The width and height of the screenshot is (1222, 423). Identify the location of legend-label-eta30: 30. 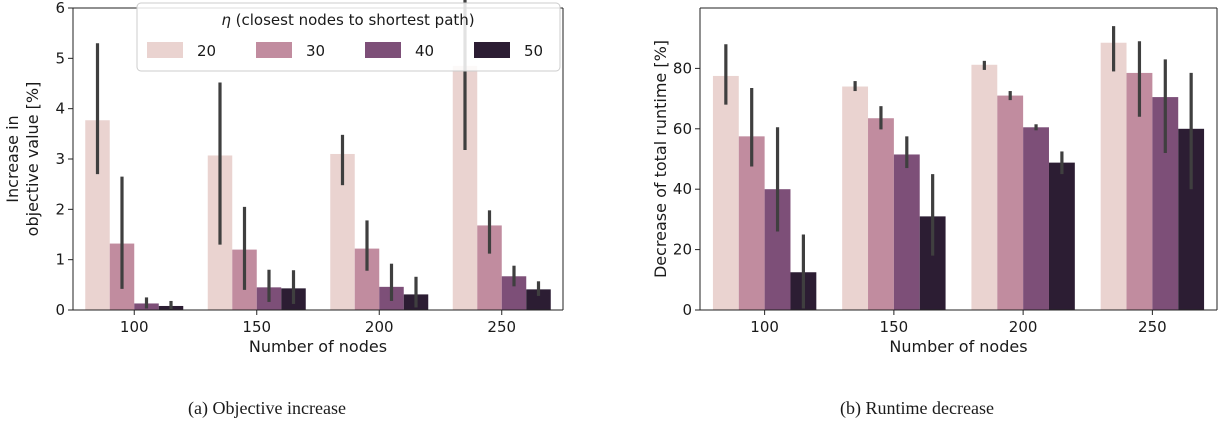
(315, 51).